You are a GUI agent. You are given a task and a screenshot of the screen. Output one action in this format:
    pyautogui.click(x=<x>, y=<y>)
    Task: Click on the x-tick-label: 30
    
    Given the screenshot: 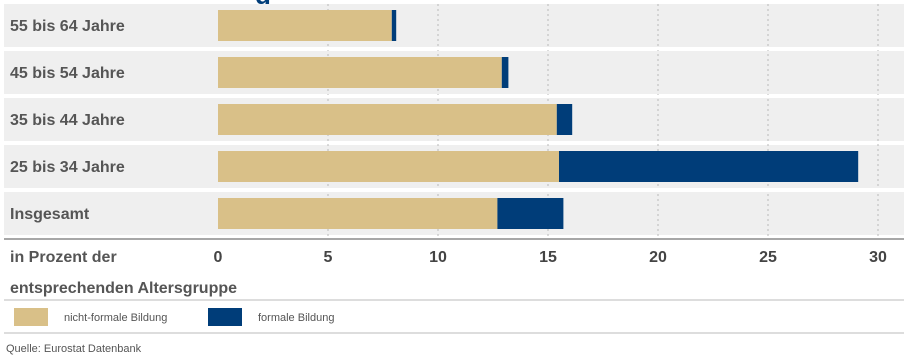 What is the action you would take?
    pyautogui.click(x=878, y=257)
    